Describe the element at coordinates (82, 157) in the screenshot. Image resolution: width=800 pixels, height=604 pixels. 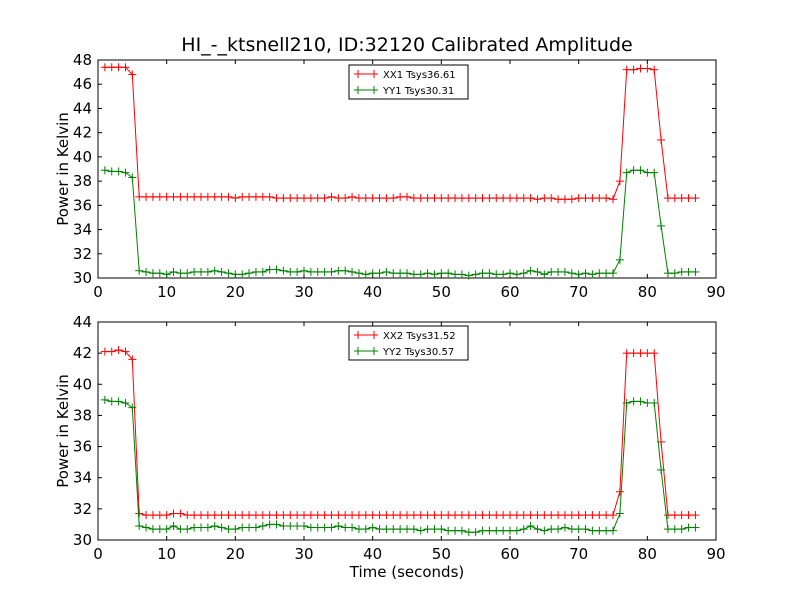
I see `y-tick-label: 40` at that location.